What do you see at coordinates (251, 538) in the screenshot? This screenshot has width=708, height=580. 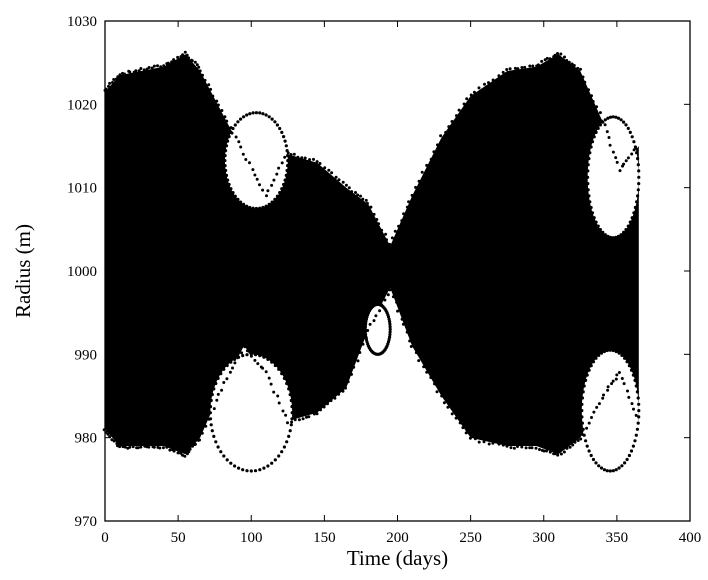 I see `x-tick-label: 100` at bounding box center [251, 538].